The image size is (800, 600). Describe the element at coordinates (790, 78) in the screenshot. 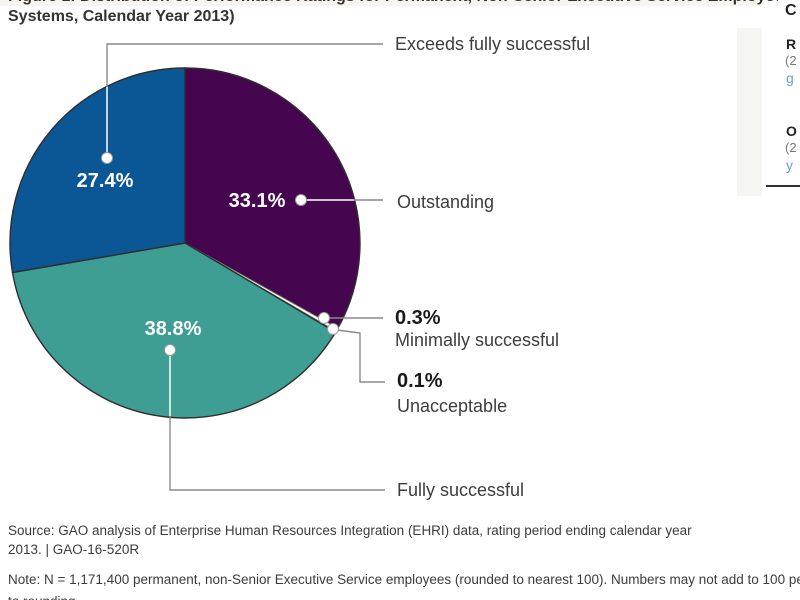

I see `sidebar-item1-link-fragment: g` at that location.